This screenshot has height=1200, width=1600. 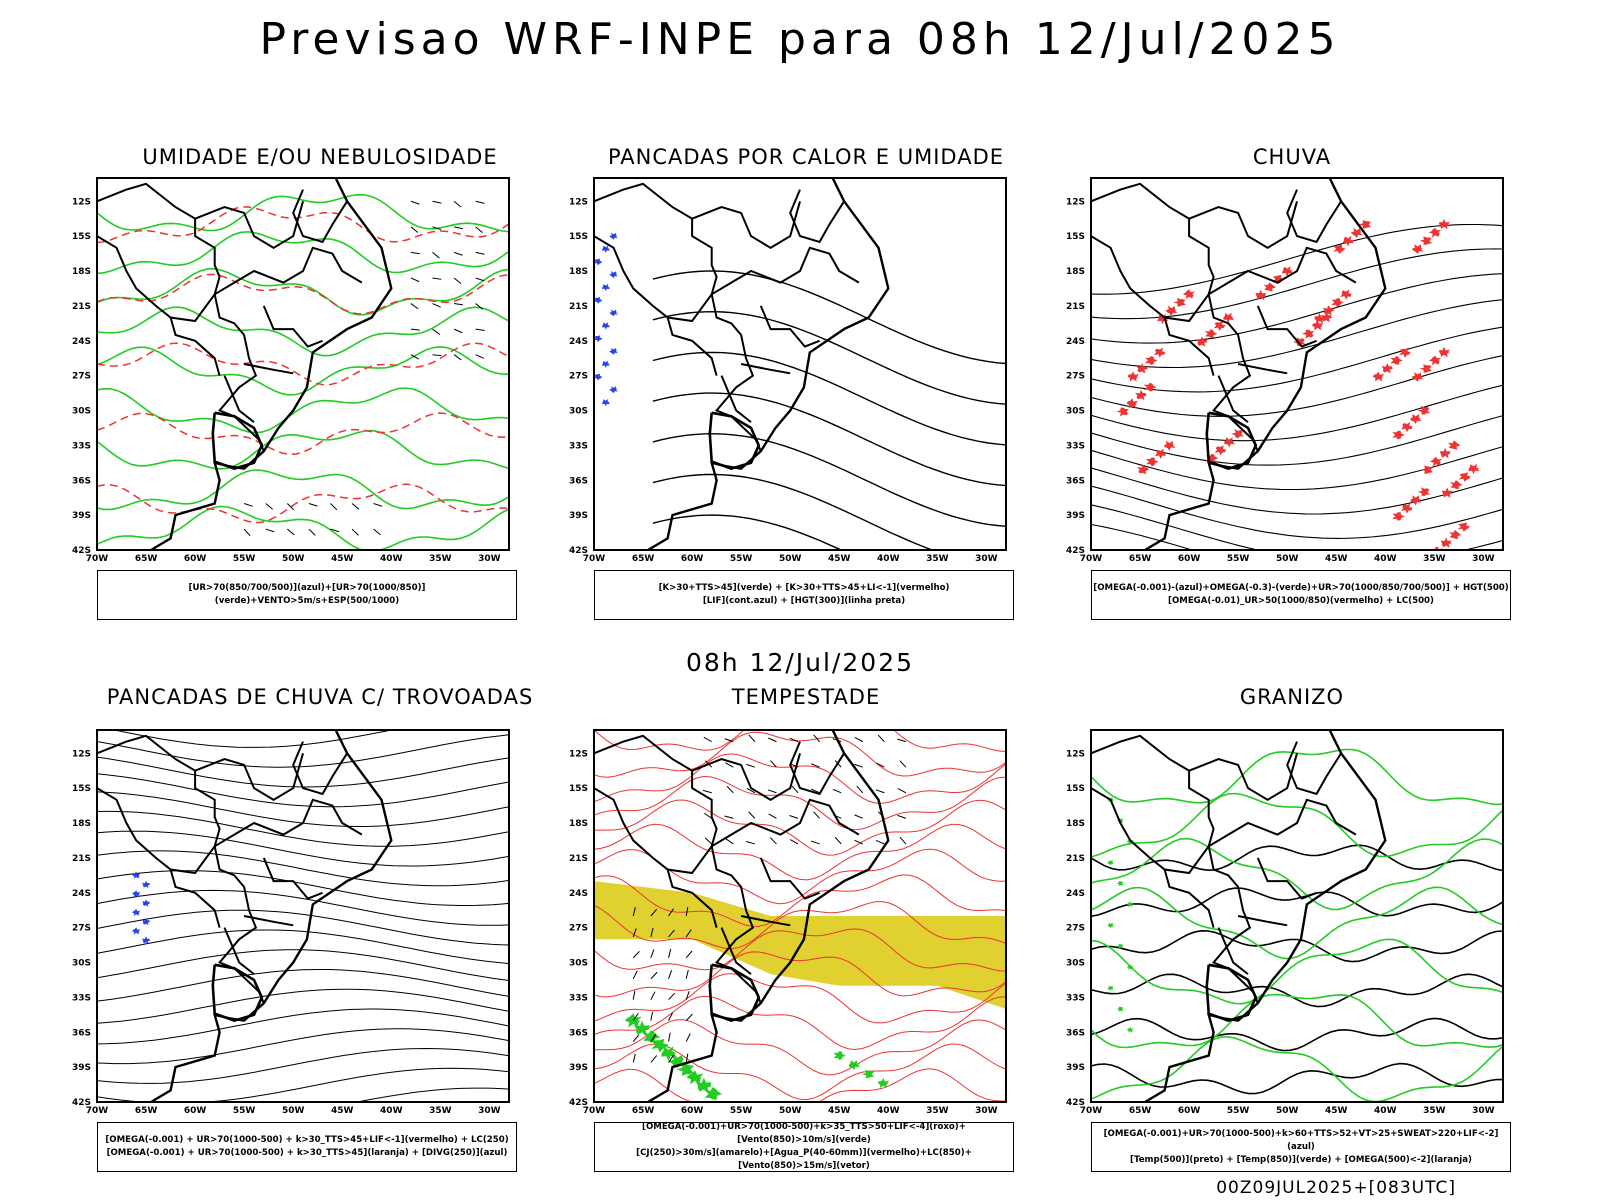 What do you see at coordinates (1075, 342) in the screenshot?
I see `latitude-tick-label: 24S` at bounding box center [1075, 342].